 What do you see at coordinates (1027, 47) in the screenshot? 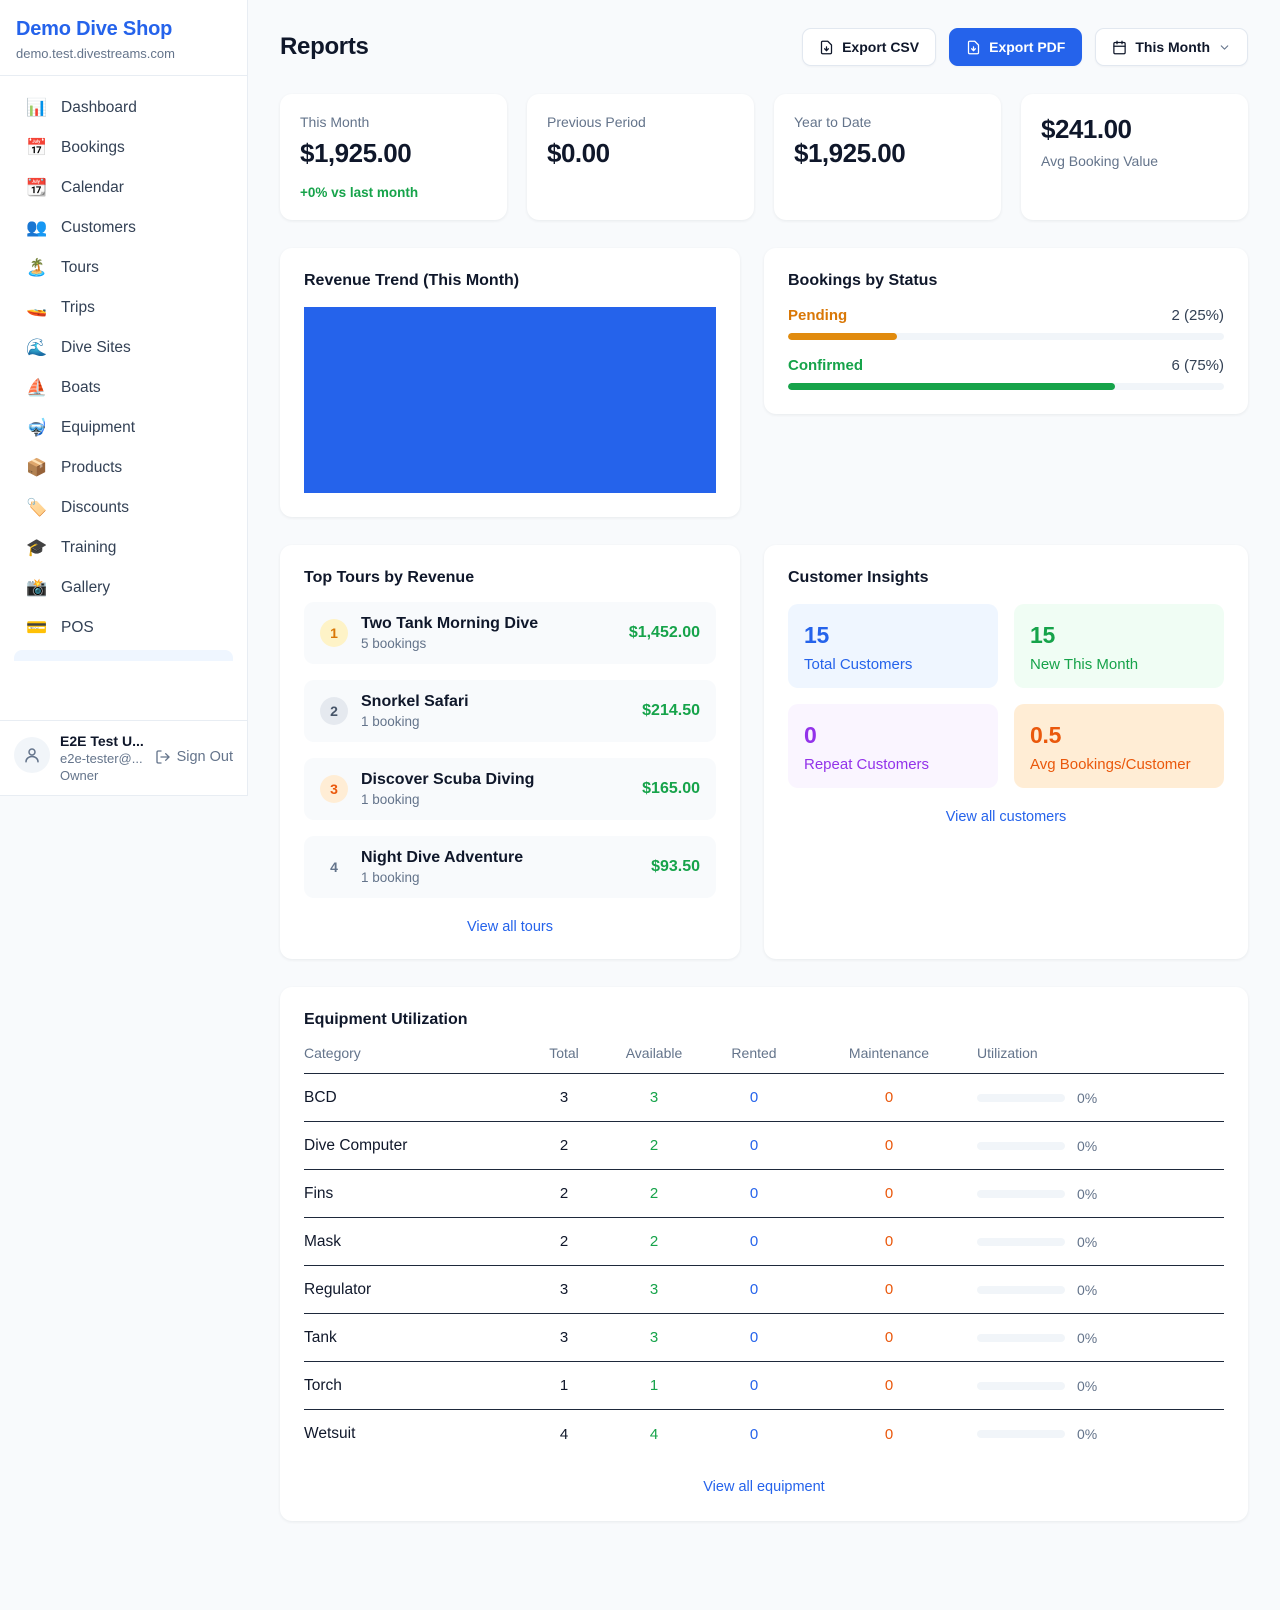
I see `export-pdf-label: Export PDF` at bounding box center [1027, 47].